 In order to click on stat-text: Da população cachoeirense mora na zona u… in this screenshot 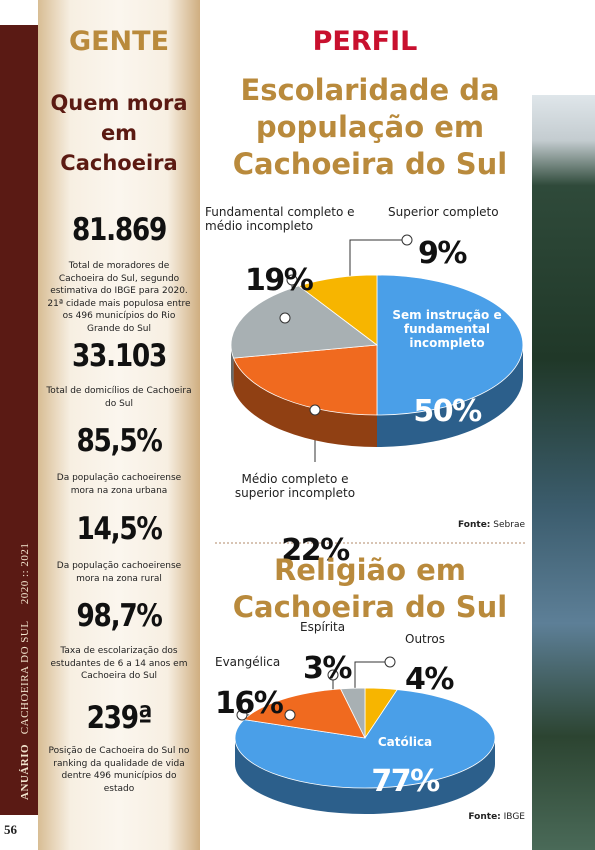, I will do `click(119, 484)`.